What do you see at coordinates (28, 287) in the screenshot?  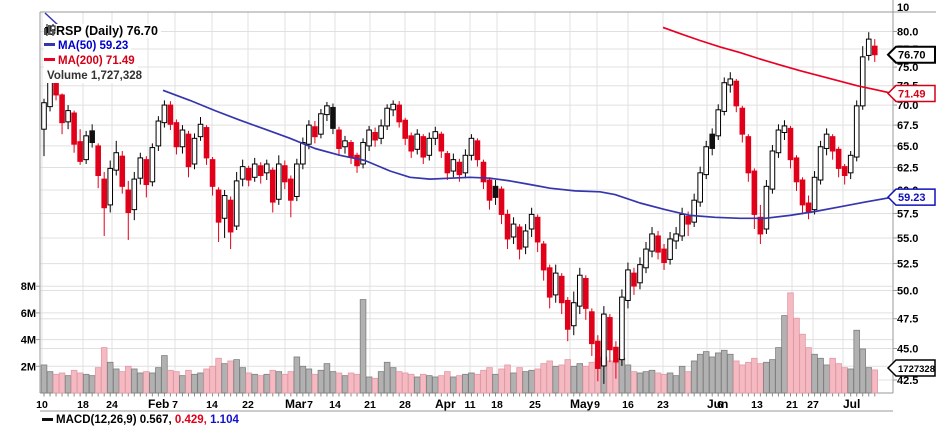 I see `volume-axis-label: 8M` at bounding box center [28, 287].